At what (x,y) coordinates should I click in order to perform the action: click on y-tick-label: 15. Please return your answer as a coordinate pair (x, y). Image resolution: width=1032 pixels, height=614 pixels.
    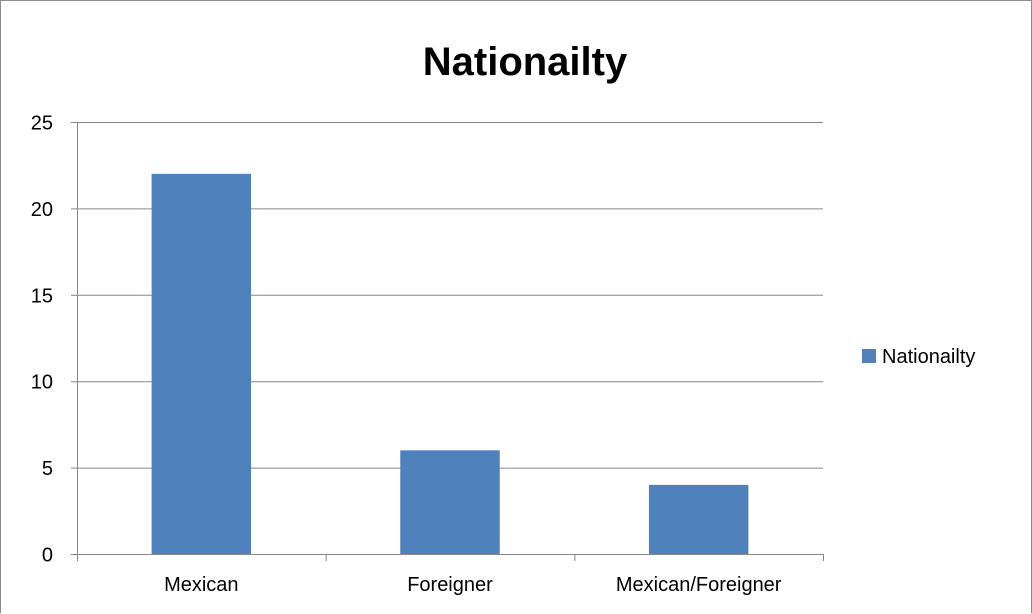
    Looking at the image, I should click on (42, 296).